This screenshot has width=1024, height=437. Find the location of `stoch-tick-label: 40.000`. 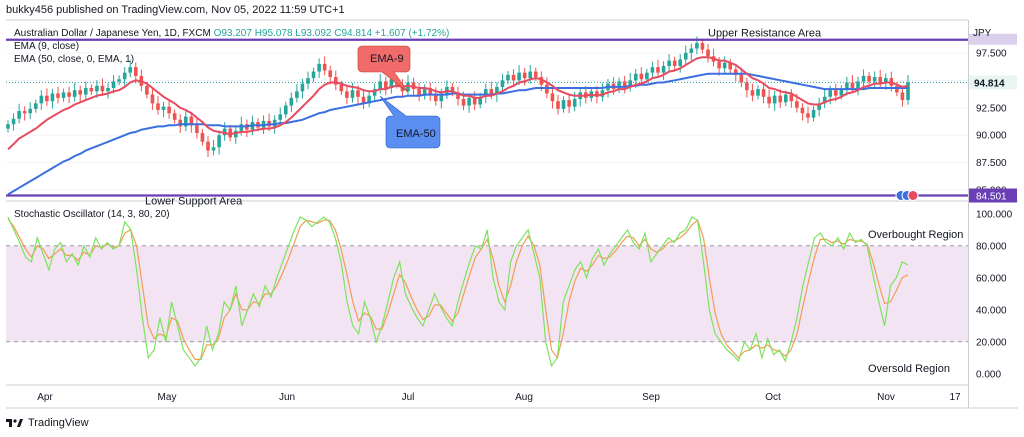

stoch-tick-label: 40.000 is located at coordinates (991, 310).